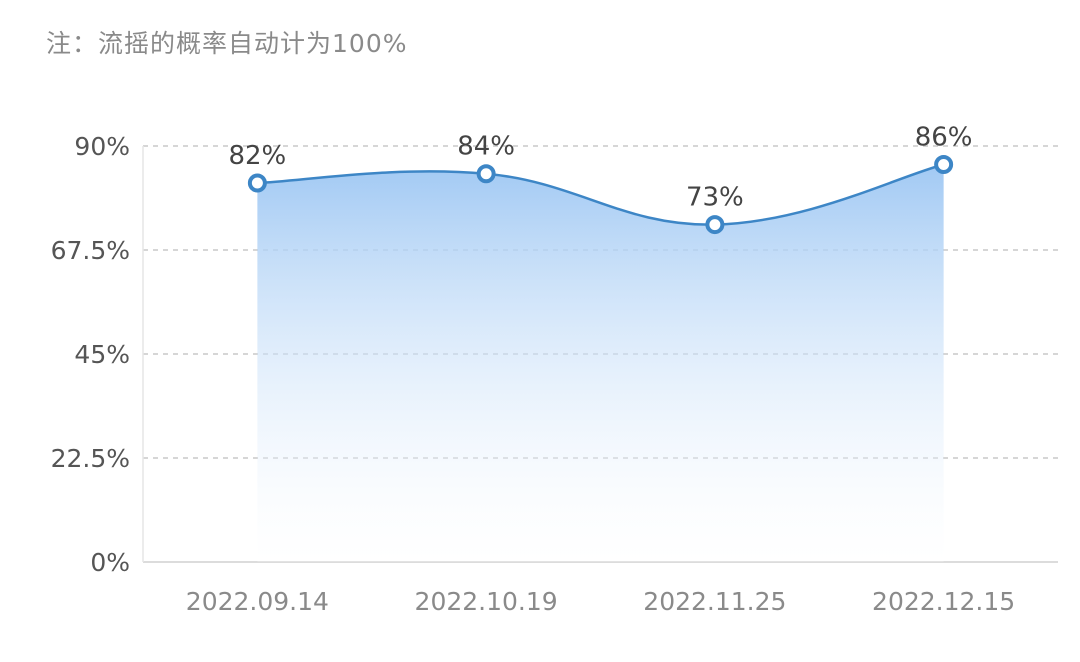 The height and width of the screenshot is (662, 1080). What do you see at coordinates (257, 601) in the screenshot?
I see `x-tick-label: 2022.09.14` at bounding box center [257, 601].